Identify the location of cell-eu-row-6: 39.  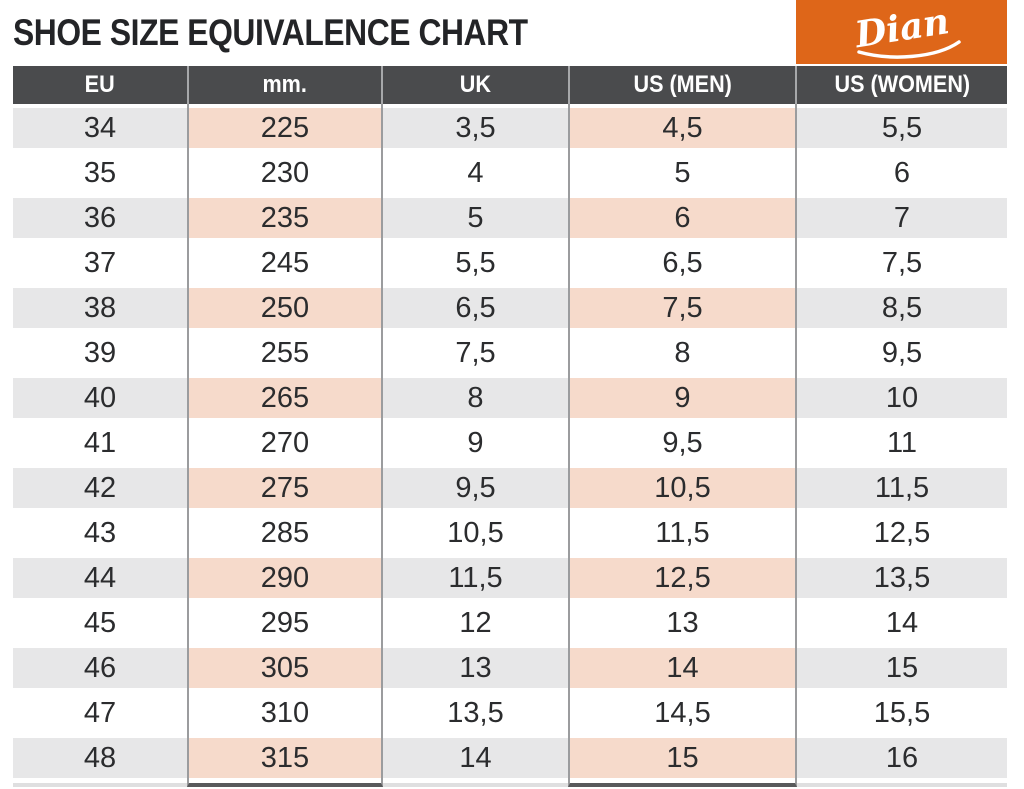
(100, 353).